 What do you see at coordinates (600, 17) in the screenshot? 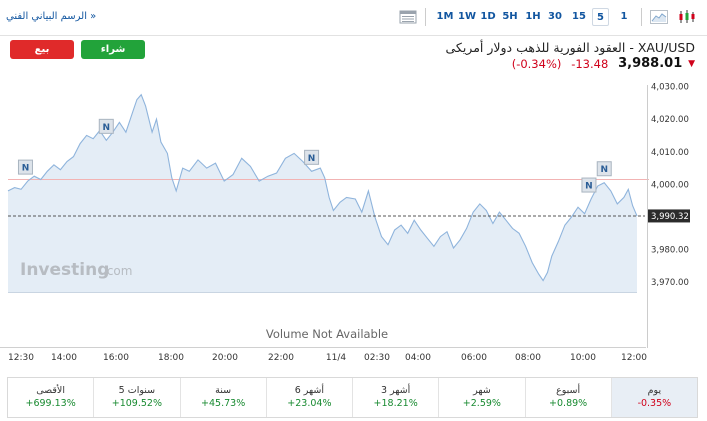
I see `period-5-button: 5` at bounding box center [600, 17].